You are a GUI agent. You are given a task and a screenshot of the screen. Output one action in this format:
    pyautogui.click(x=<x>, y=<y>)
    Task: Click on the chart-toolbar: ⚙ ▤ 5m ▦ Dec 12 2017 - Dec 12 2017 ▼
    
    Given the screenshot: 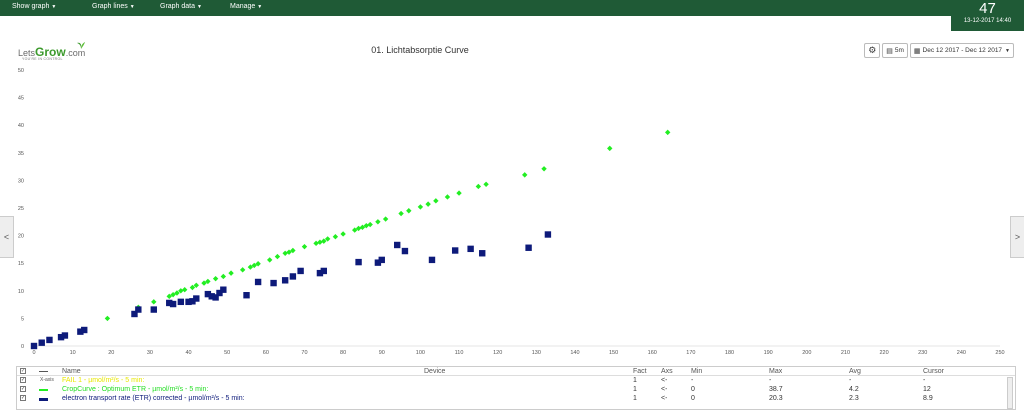 What is the action you would take?
    pyautogui.click(x=939, y=50)
    